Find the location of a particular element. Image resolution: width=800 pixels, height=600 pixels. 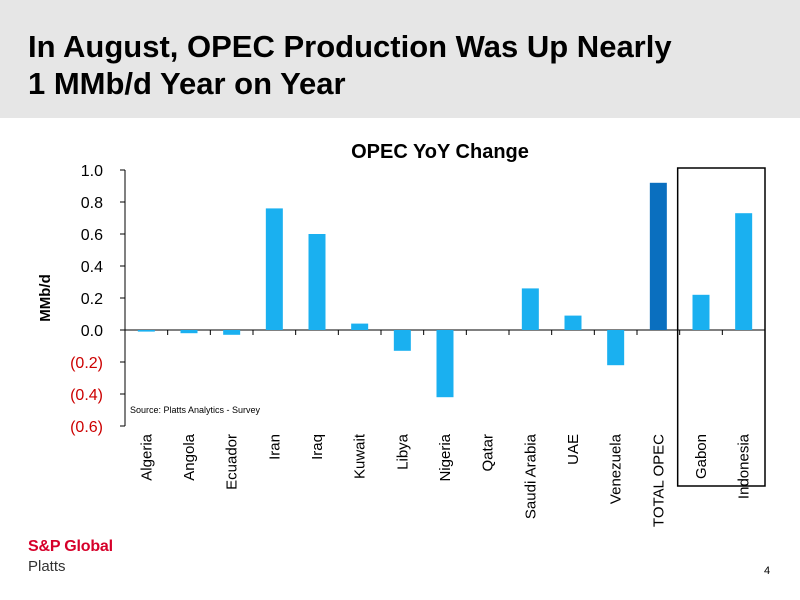

x-tick-label: Venezuela is located at coordinates (616, 468).